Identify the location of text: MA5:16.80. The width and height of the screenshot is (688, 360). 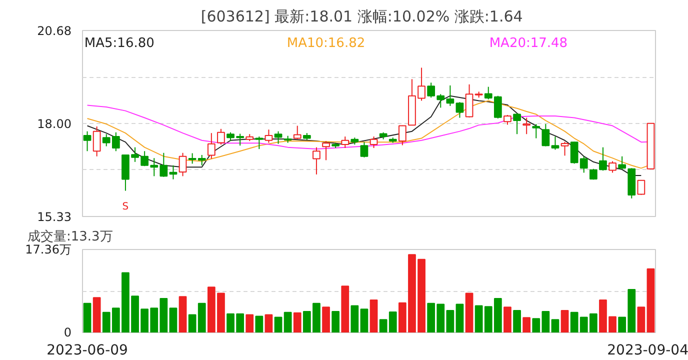
(119, 44).